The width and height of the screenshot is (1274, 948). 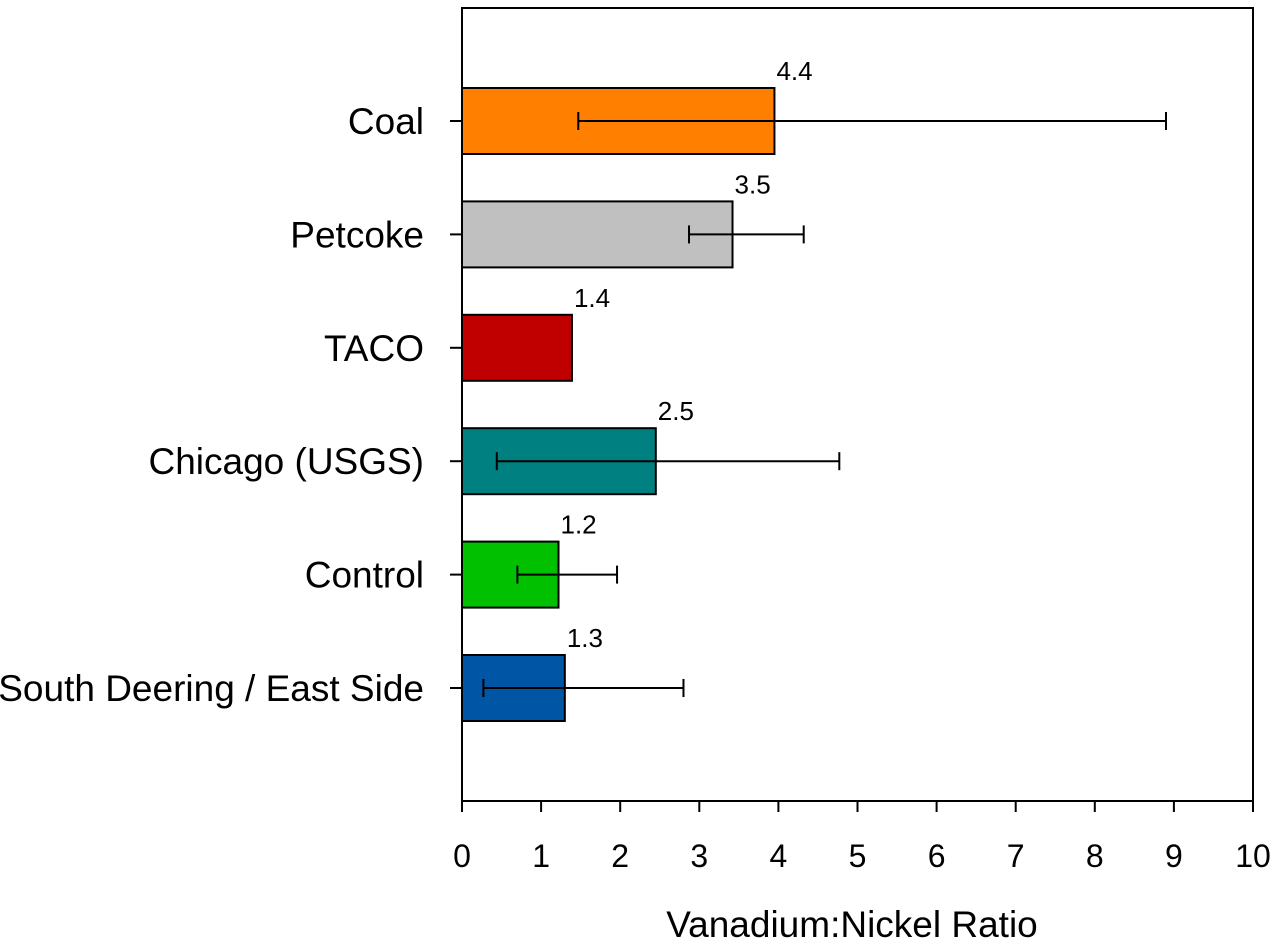 I want to click on category-label: South Deering / East Side, so click(x=212, y=688).